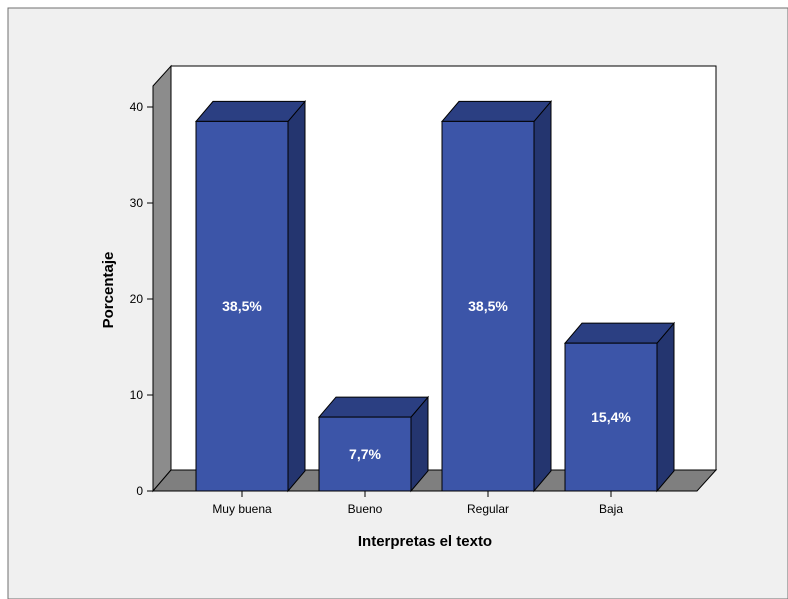 The width and height of the screenshot is (788, 599). Describe the element at coordinates (488, 509) in the screenshot. I see `x-tick-label: Regular` at that location.